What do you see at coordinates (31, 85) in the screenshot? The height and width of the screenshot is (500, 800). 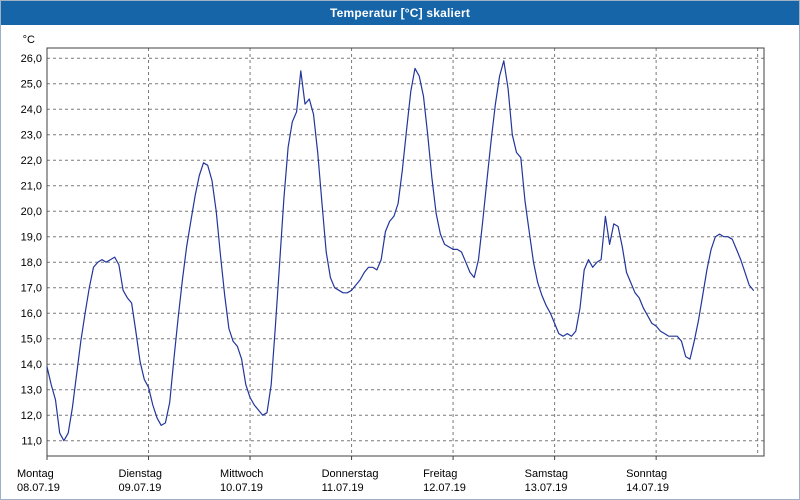 I see `svg-text: 25,0` at bounding box center [31, 85].